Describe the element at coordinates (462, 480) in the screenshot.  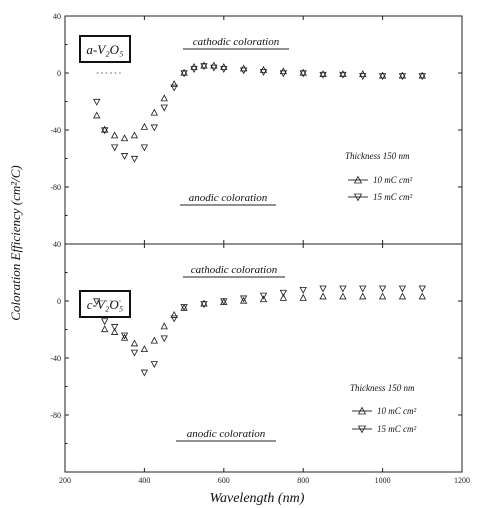
I see `x-tick-label: 1200` at that location.